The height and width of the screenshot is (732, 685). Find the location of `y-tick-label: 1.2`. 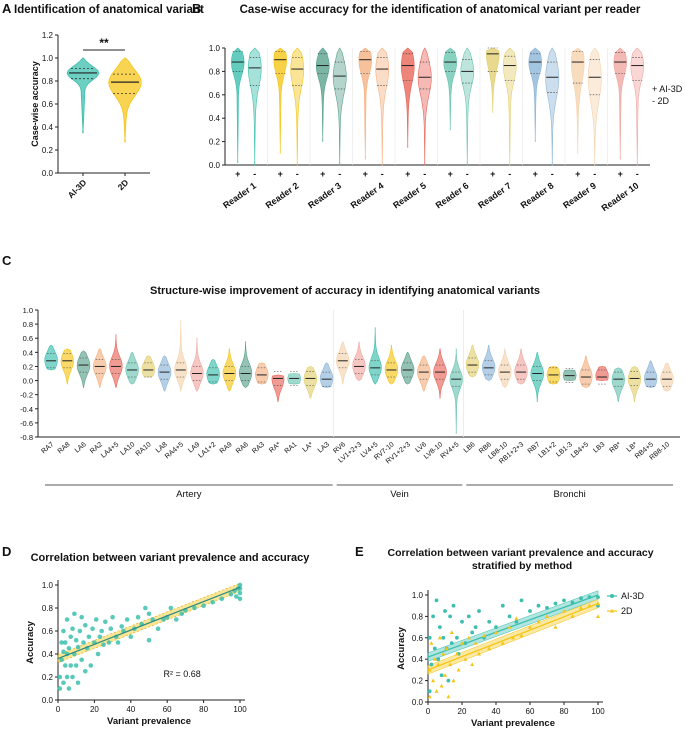

y-tick-label: 1.2 is located at coordinates (48, 35).